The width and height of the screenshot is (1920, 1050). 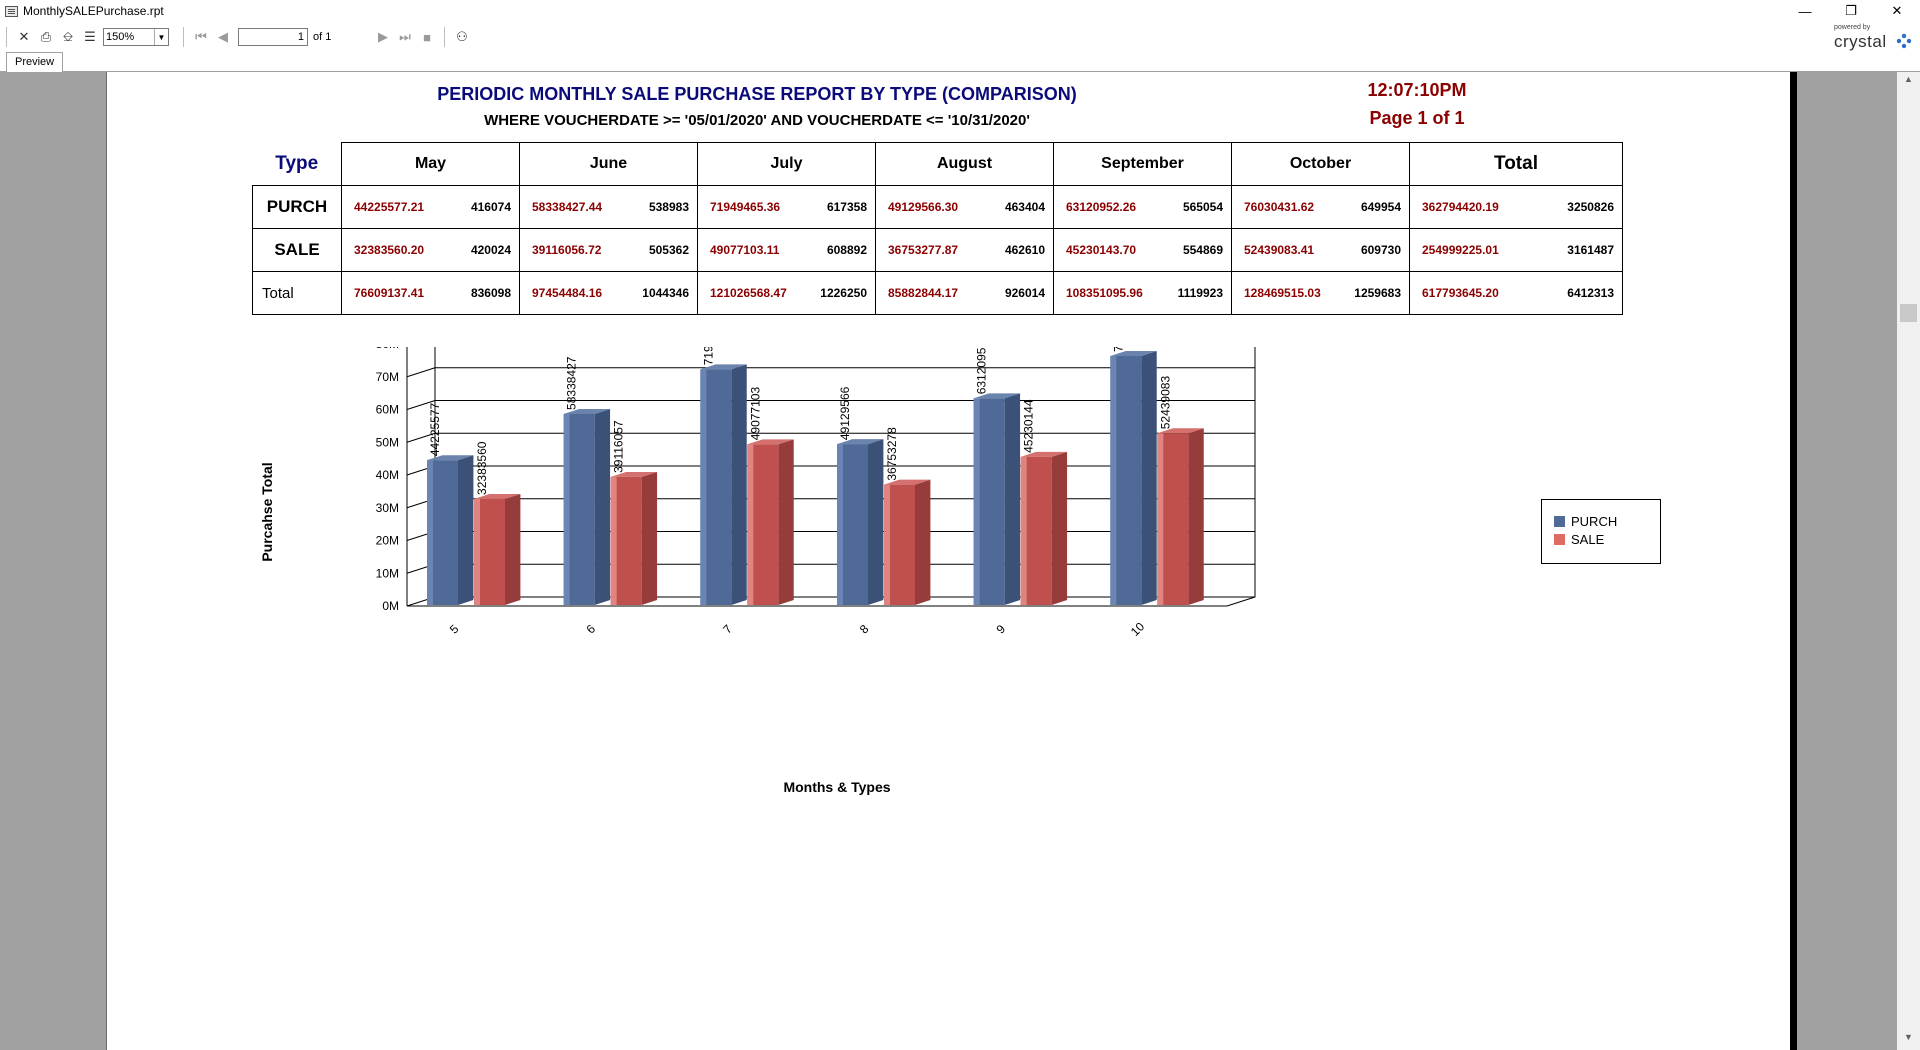 I want to click on total-header: Total, so click(x=1516, y=164).